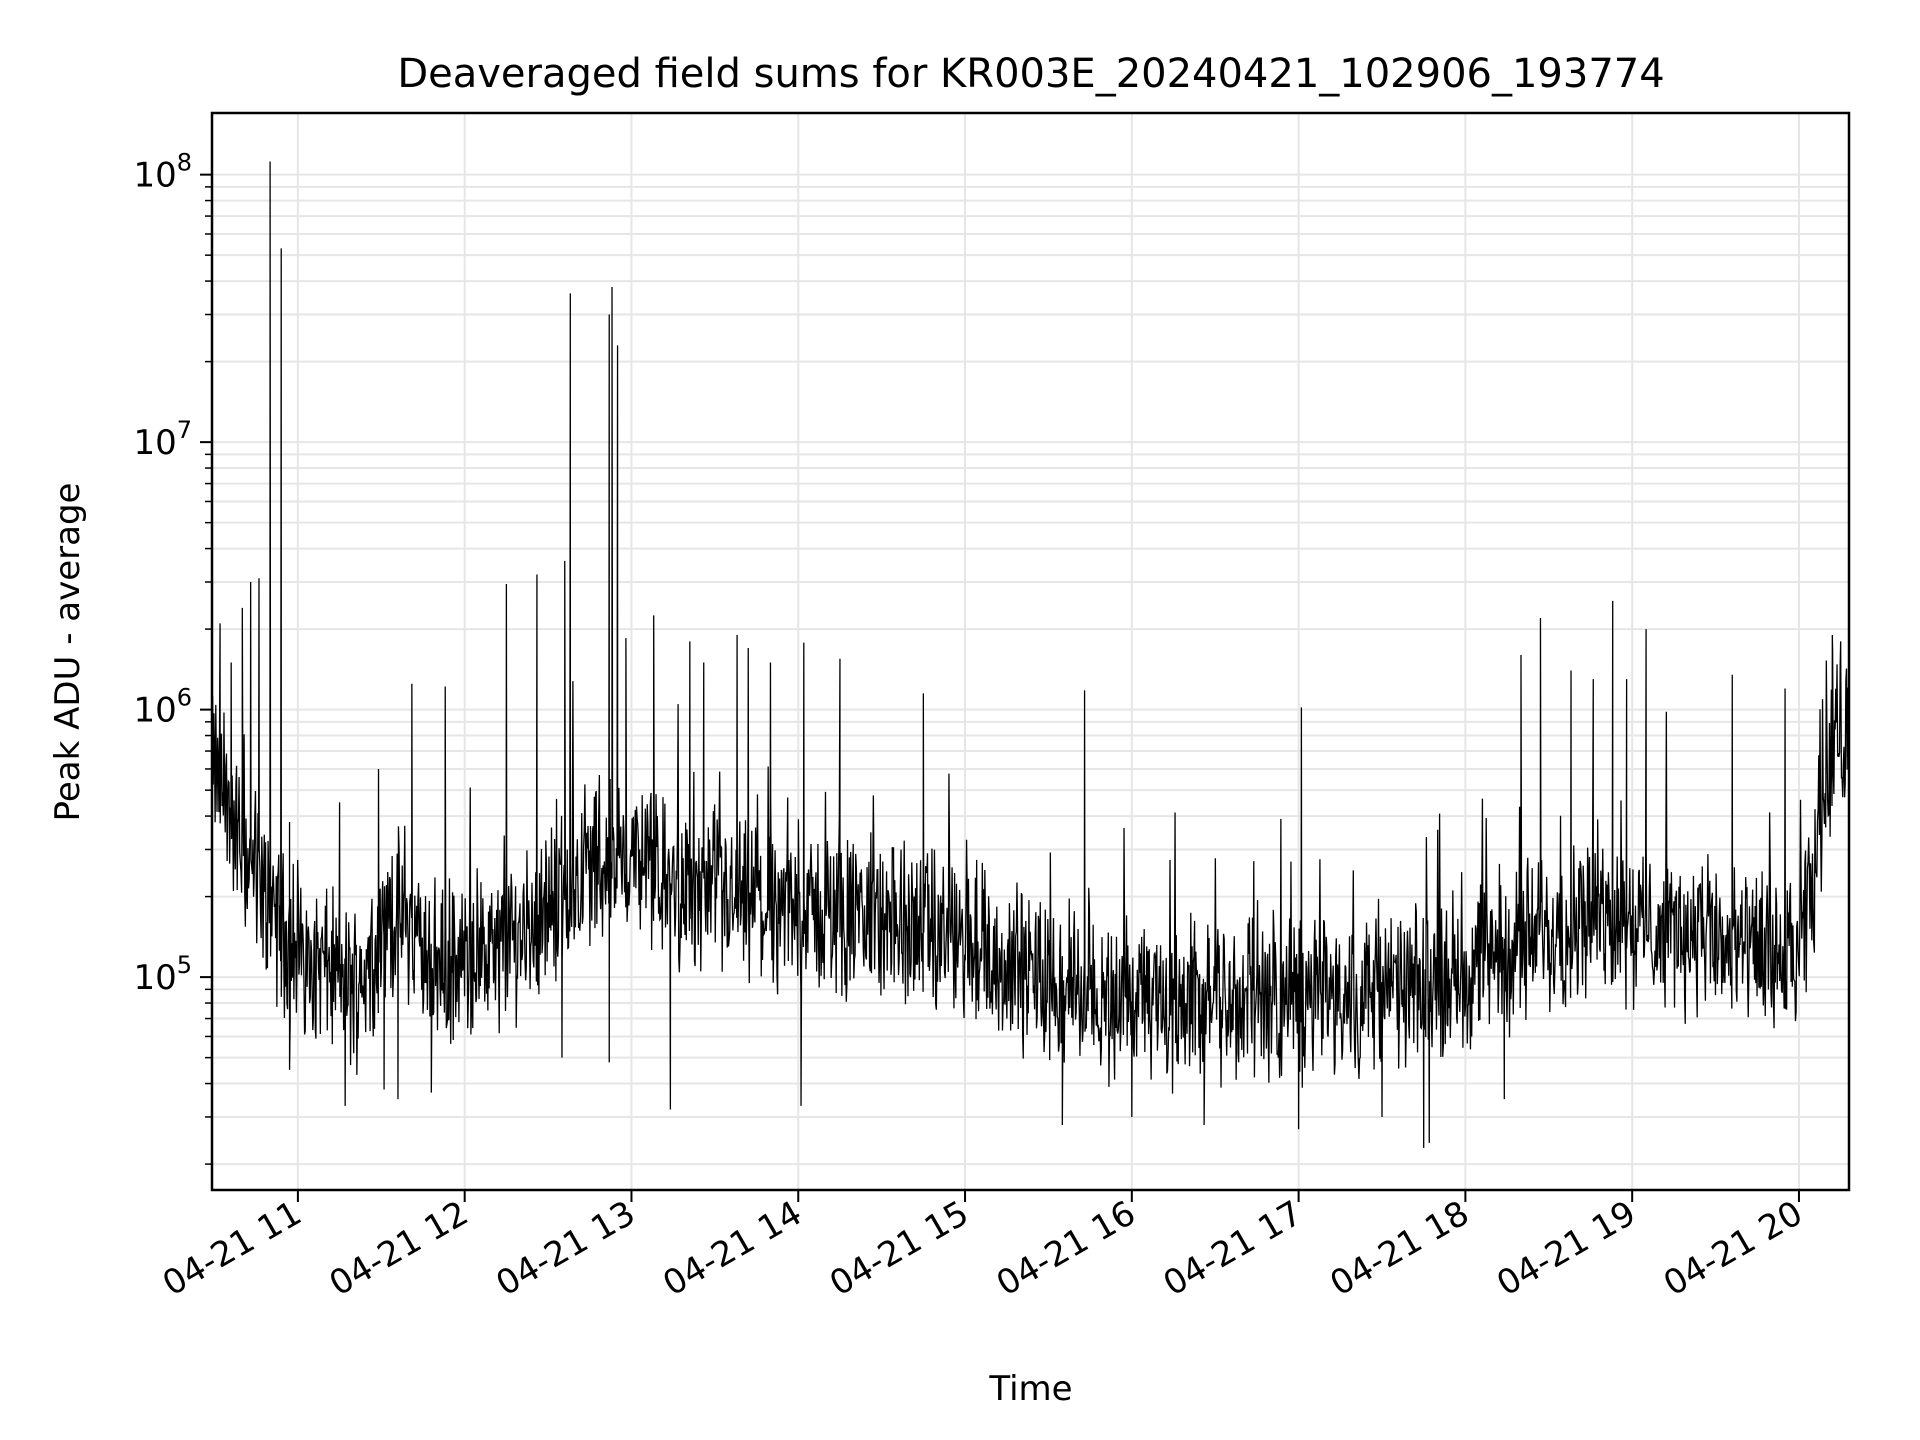  I want to click on y-tick-label: 10⁷, so click(162, 439).